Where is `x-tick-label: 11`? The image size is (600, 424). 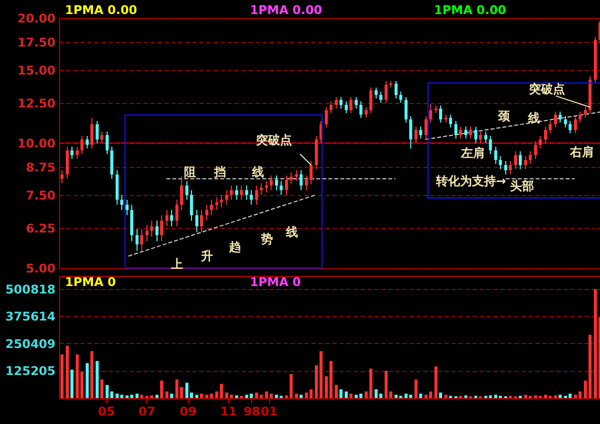 x-tick-label: 11 is located at coordinates (228, 411).